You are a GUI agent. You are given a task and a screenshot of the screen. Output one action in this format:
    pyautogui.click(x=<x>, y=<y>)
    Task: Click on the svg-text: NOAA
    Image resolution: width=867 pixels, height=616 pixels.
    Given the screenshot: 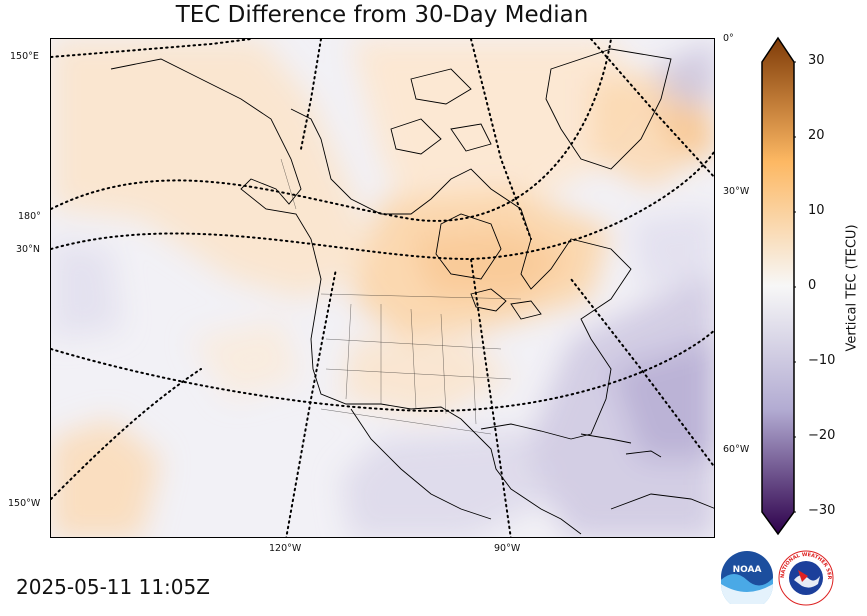 What is the action you would take?
    pyautogui.click(x=747, y=570)
    